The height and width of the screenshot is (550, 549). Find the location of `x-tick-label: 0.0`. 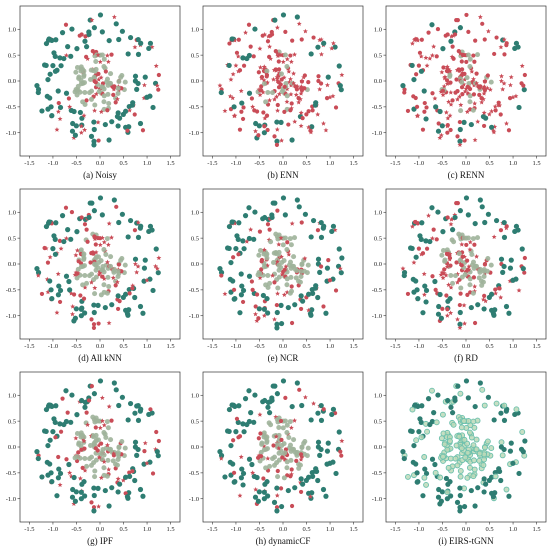

x-tick-label: 0.0 is located at coordinates (283, 346).